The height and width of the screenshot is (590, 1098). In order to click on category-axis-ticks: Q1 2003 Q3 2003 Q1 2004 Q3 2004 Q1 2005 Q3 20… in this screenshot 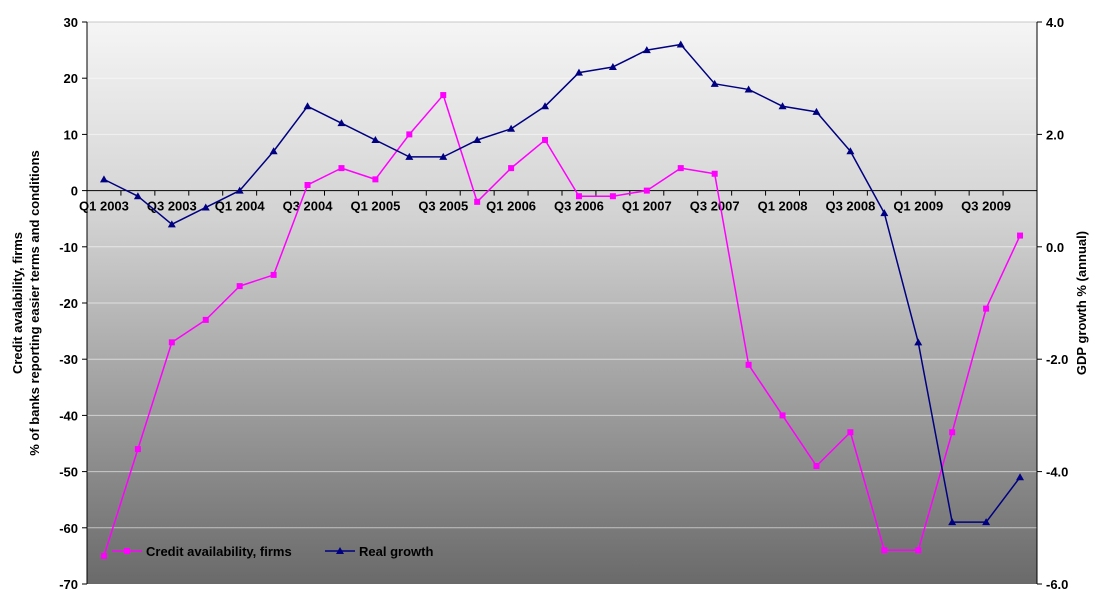, I will do `click(558, 202)`.